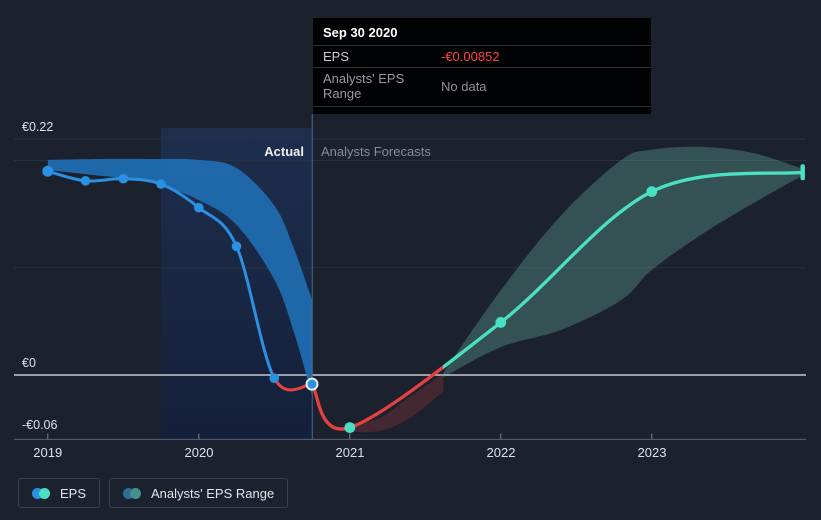 This screenshot has width=821, height=520. Describe the element at coordinates (464, 86) in the screenshot. I see `tooltip-range-value: No data` at that location.